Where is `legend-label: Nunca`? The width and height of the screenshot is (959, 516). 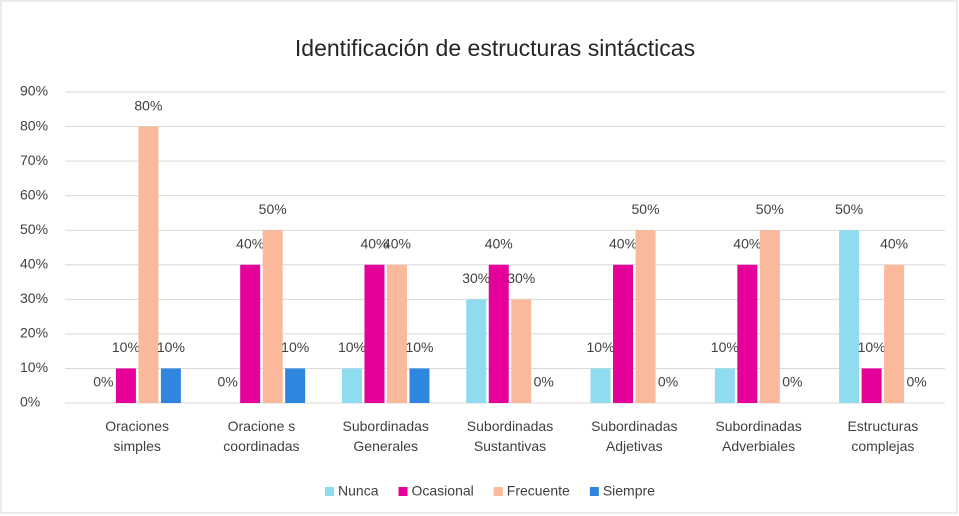 legend-label: Nunca is located at coordinates (358, 491).